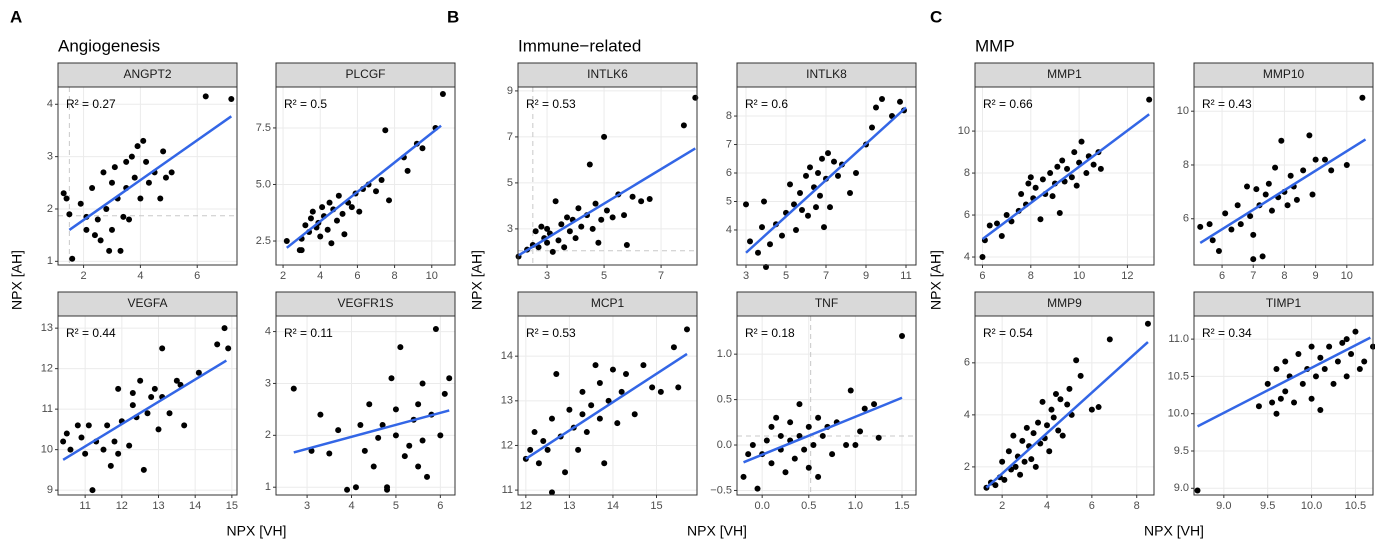  I want to click on x-axis-label: NPX [VH], so click(1174, 531).